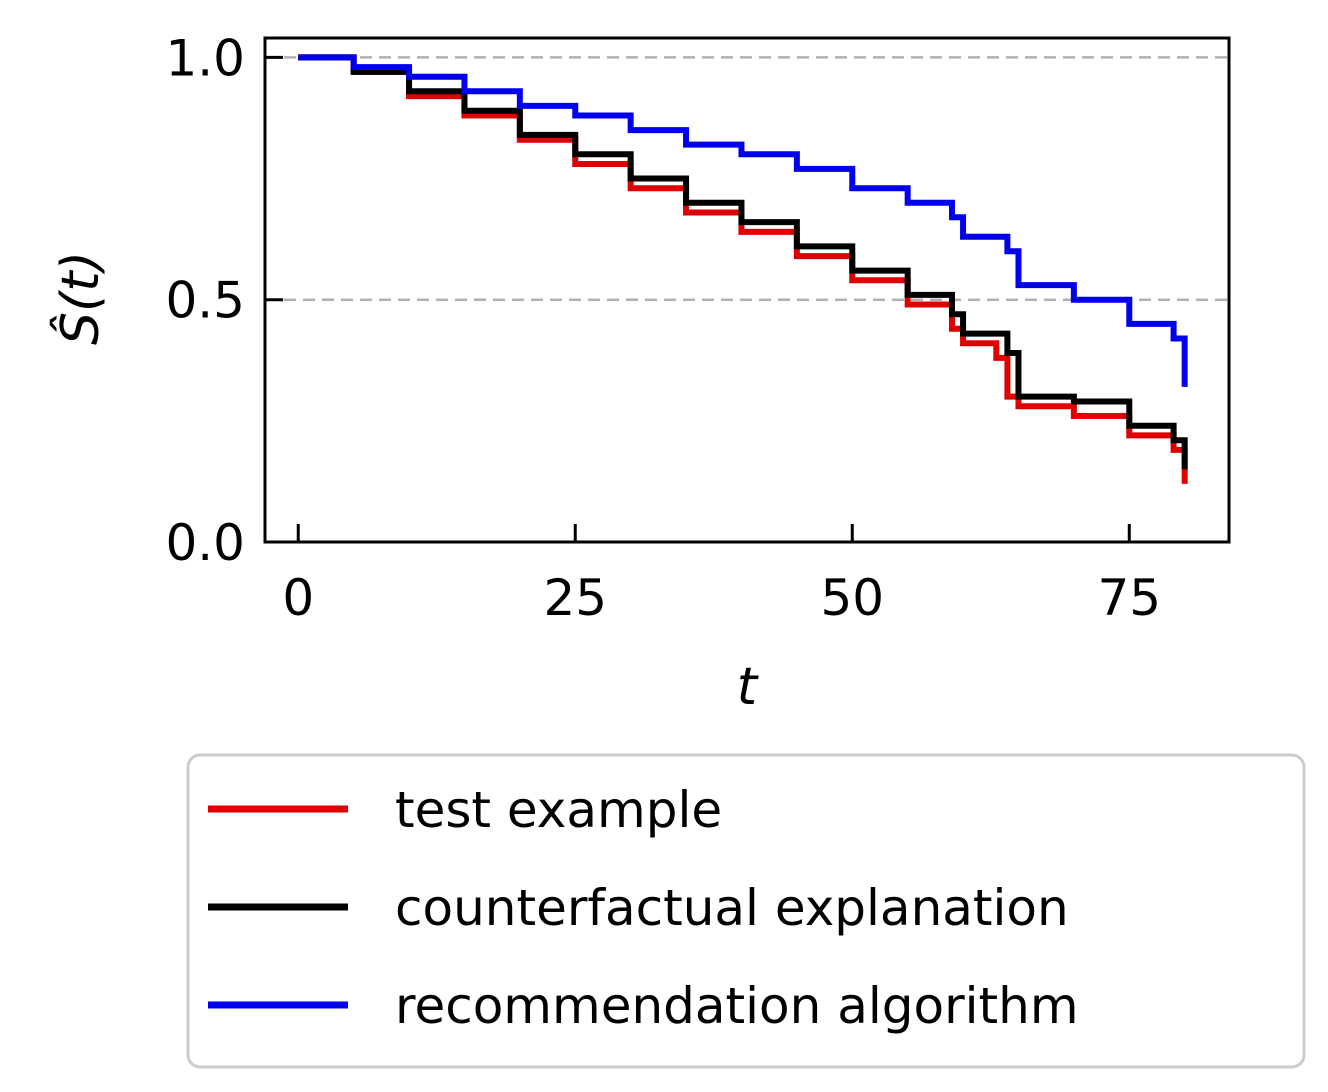 The width and height of the screenshot is (1328, 1092). I want to click on y-tick-label: 0.0, so click(205, 543).